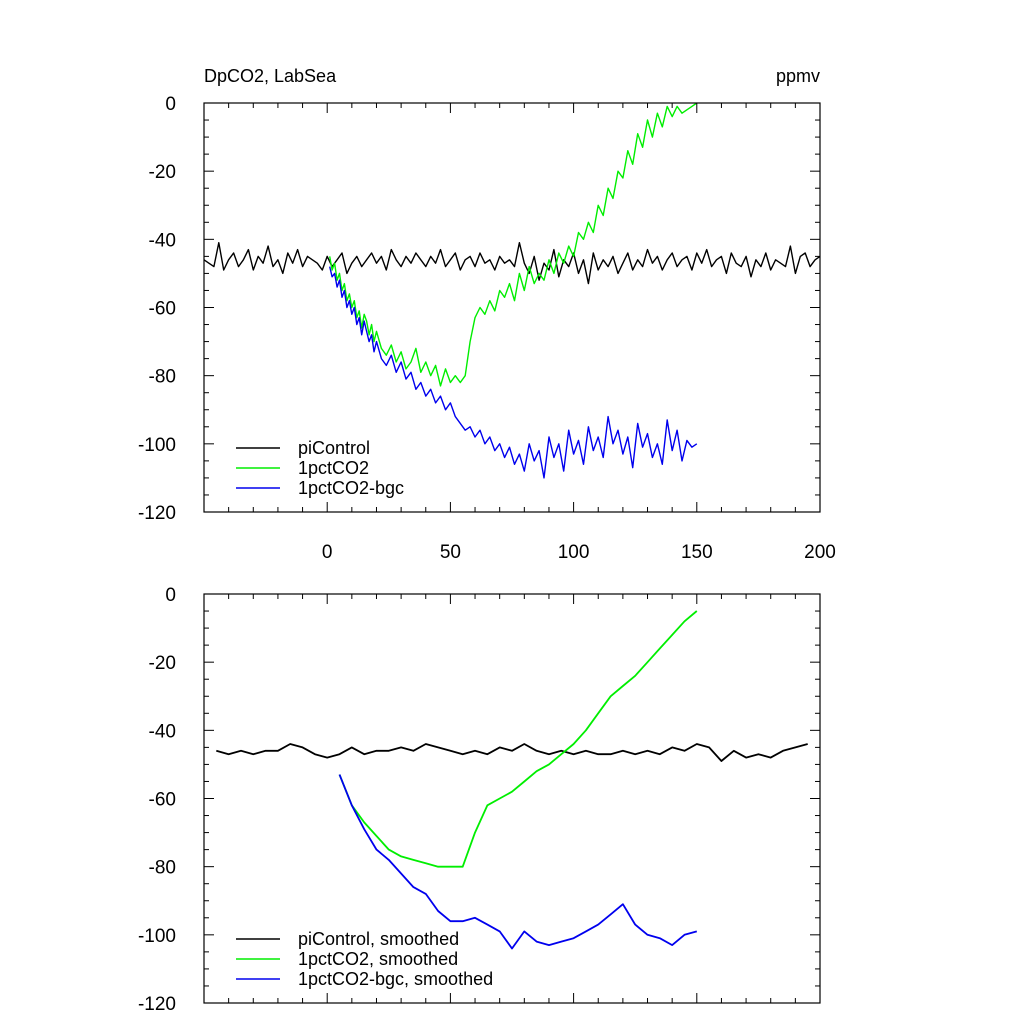 The width and height of the screenshot is (1024, 1024). What do you see at coordinates (798, 76) in the screenshot?
I see `units-label: ppmv` at bounding box center [798, 76].